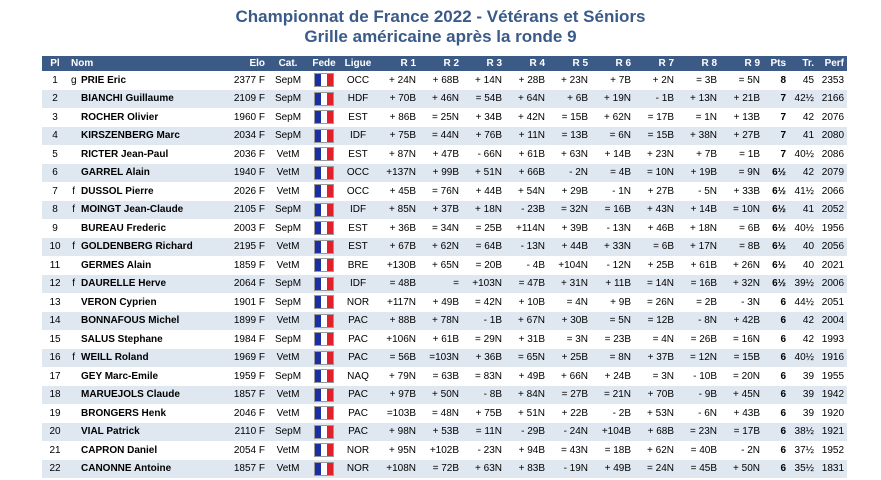 This screenshot has height=480, width=881. What do you see at coordinates (153, 154) in the screenshot?
I see `player-name-cell: RICTER Jean-Paul` at bounding box center [153, 154].